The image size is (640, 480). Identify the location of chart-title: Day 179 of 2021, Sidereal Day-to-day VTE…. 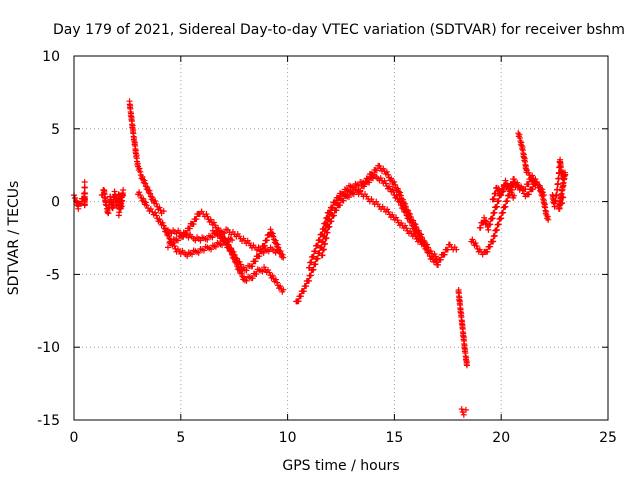
(339, 30).